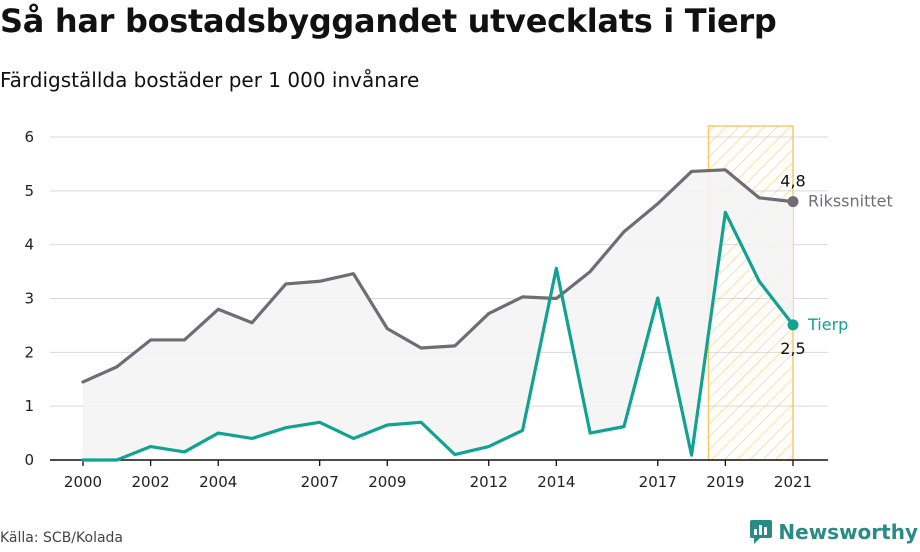  Describe the element at coordinates (29, 460) in the screenshot. I see `y-tick-label: 0` at that location.